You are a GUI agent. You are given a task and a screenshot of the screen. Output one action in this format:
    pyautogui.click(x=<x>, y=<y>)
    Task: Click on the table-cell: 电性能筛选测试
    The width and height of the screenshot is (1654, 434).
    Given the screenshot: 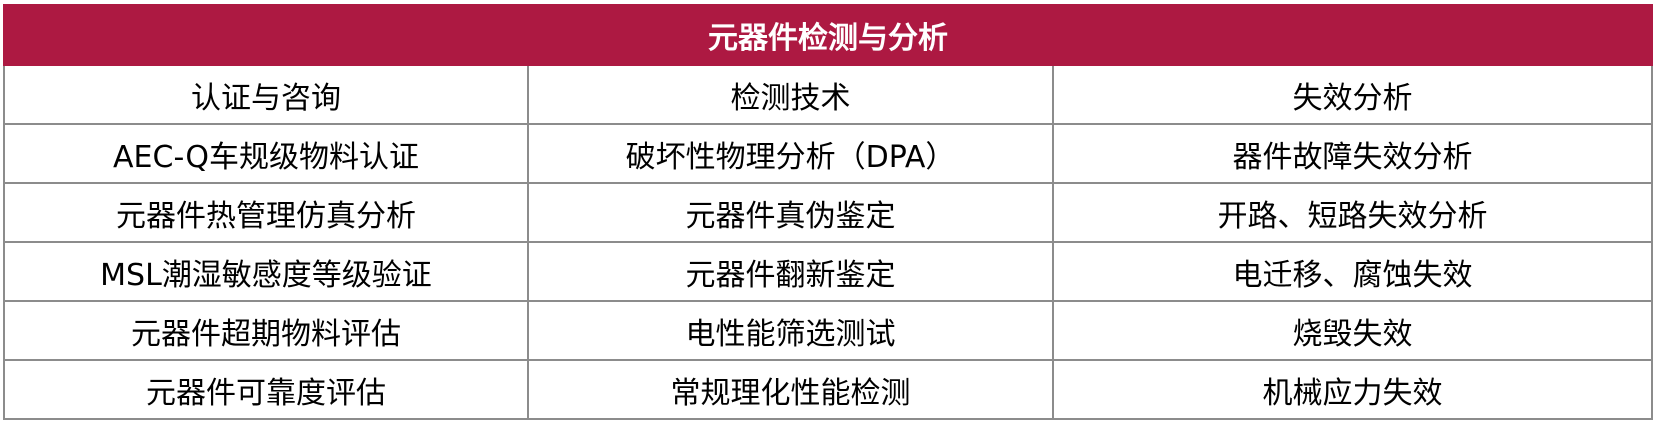 What is the action you would take?
    pyautogui.click(x=790, y=330)
    